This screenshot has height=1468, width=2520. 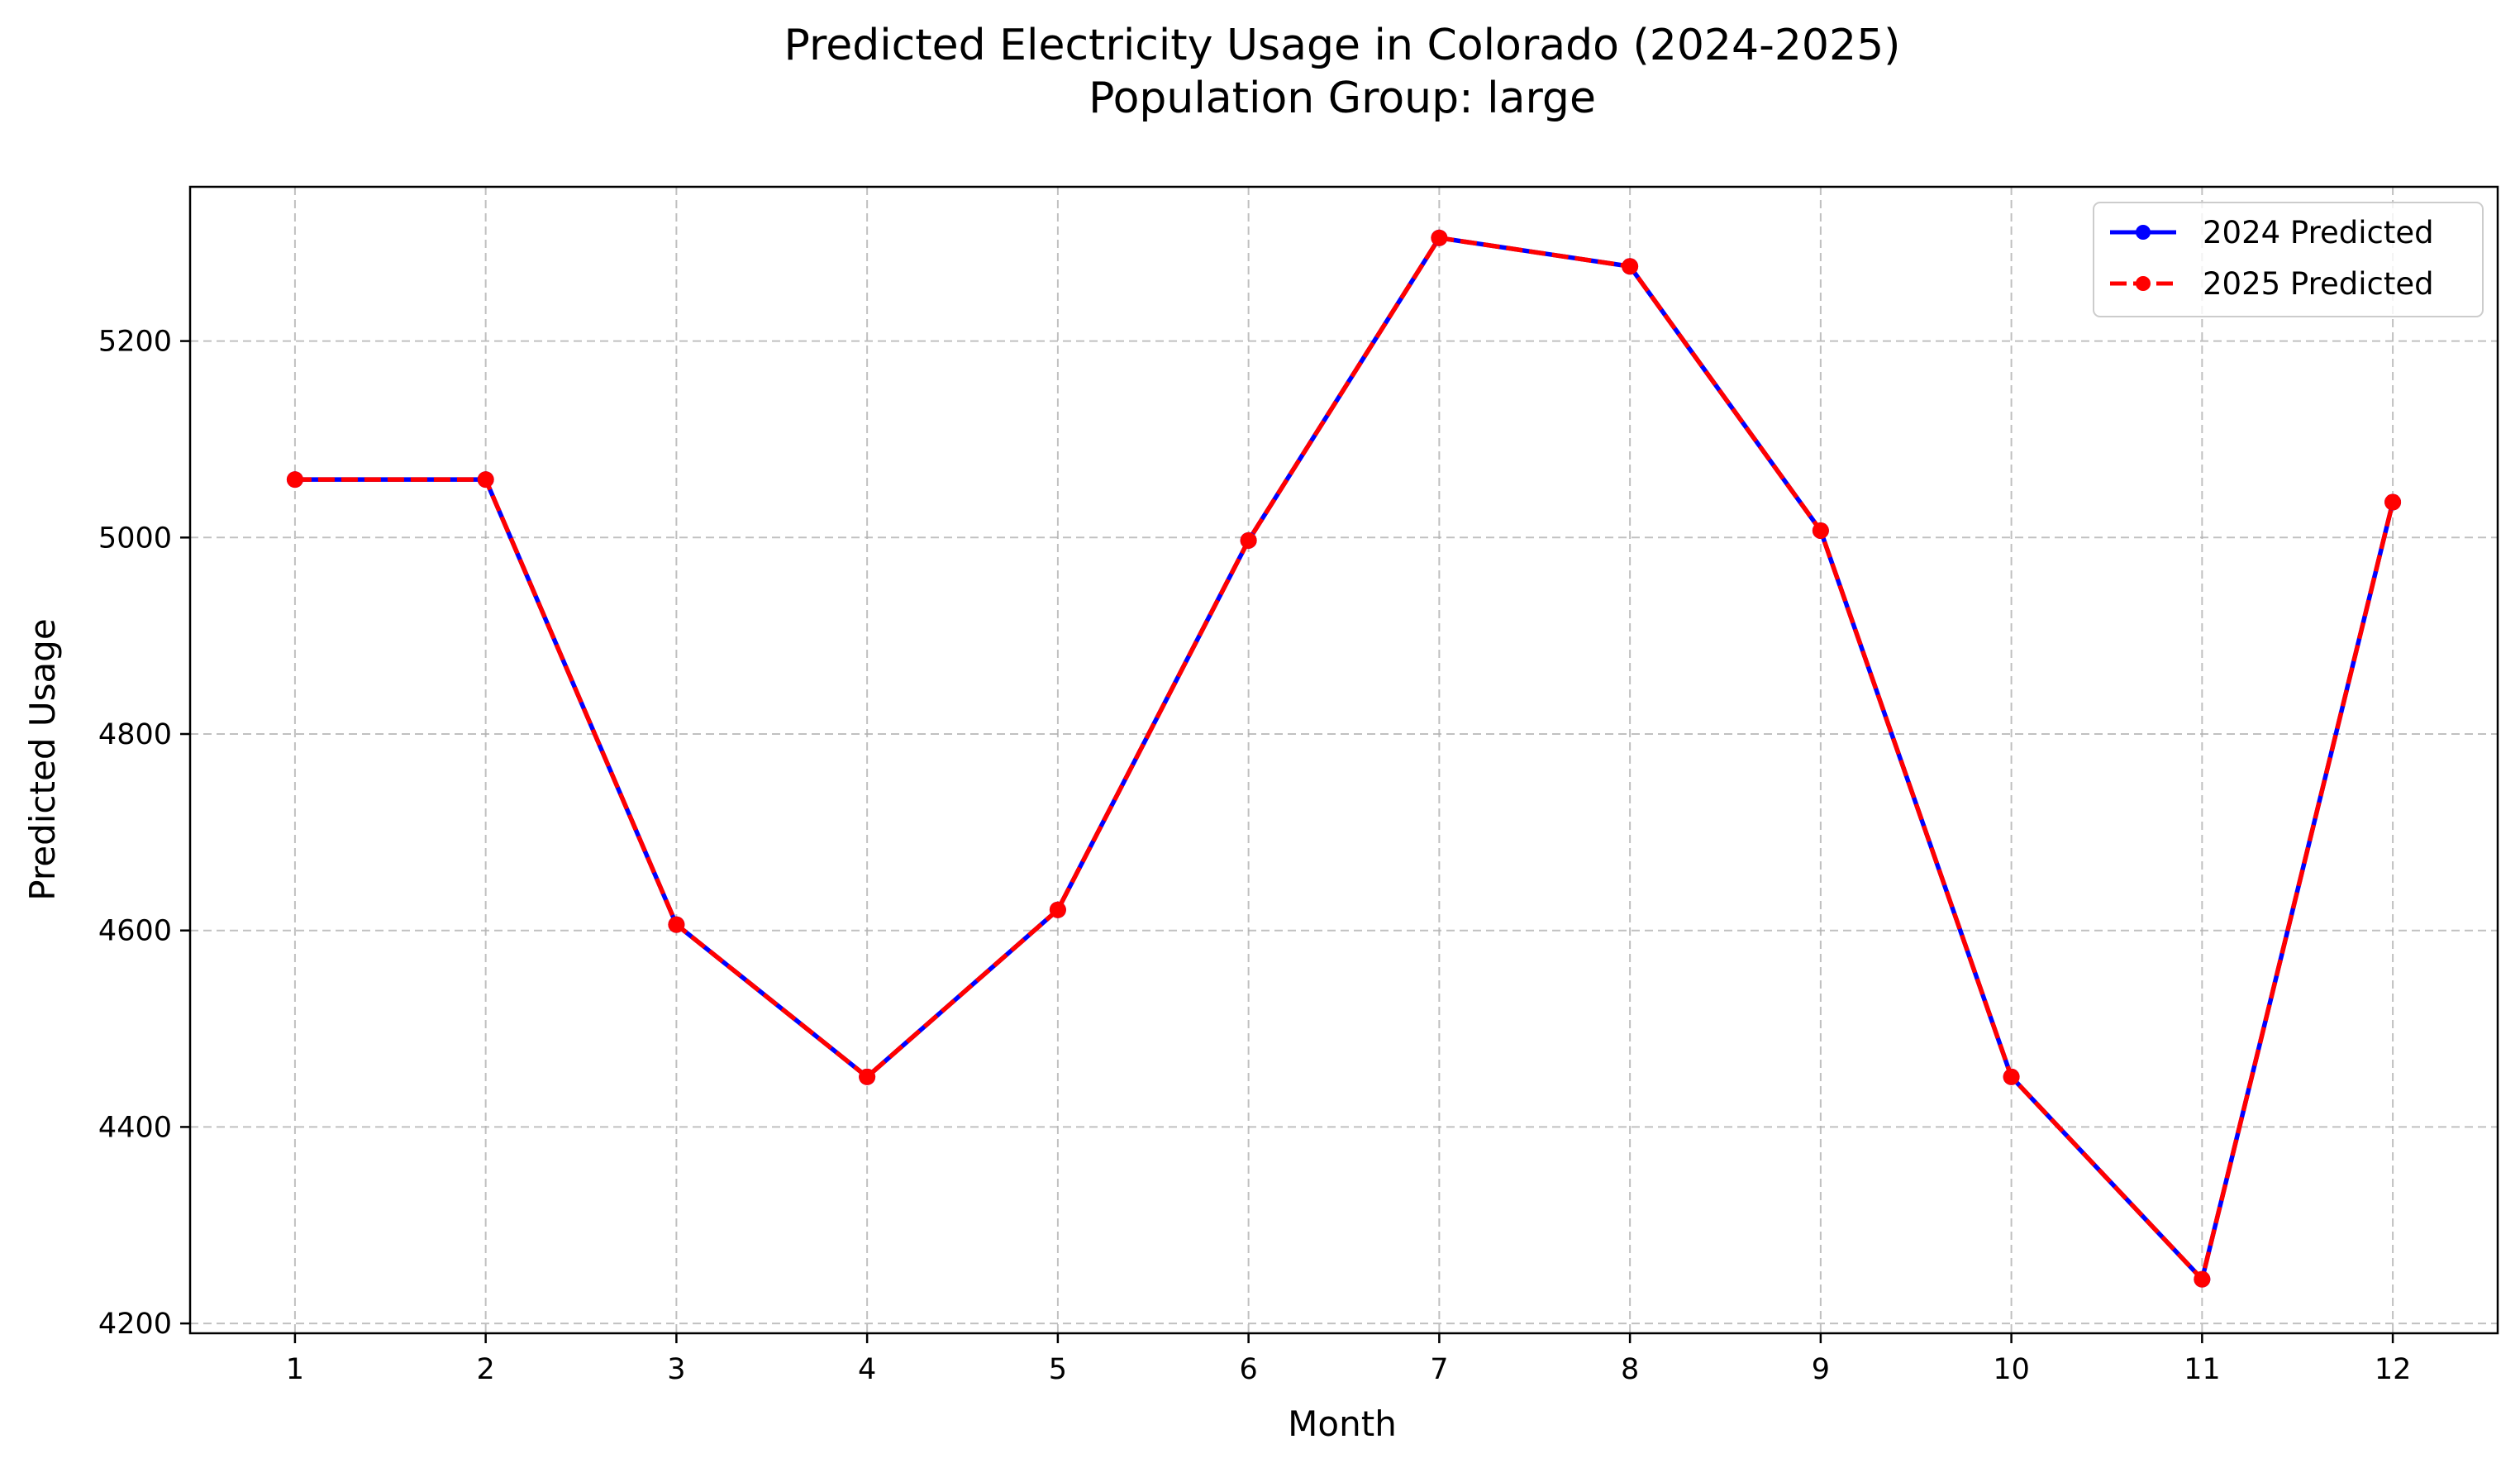 I want to click on chart-subtitle: Population Group: large, so click(x=1342, y=98).